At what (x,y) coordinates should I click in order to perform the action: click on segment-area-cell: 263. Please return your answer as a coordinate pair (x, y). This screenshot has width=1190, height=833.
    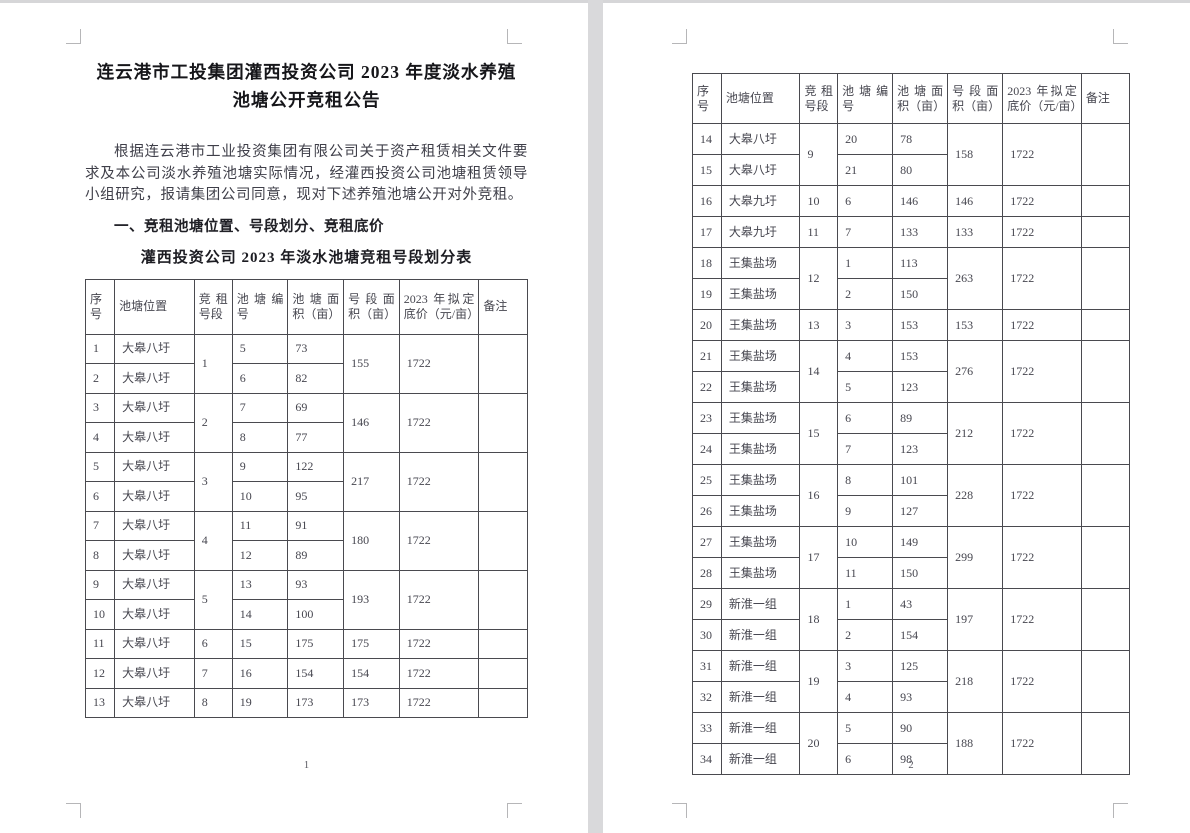
    Looking at the image, I should click on (975, 278).